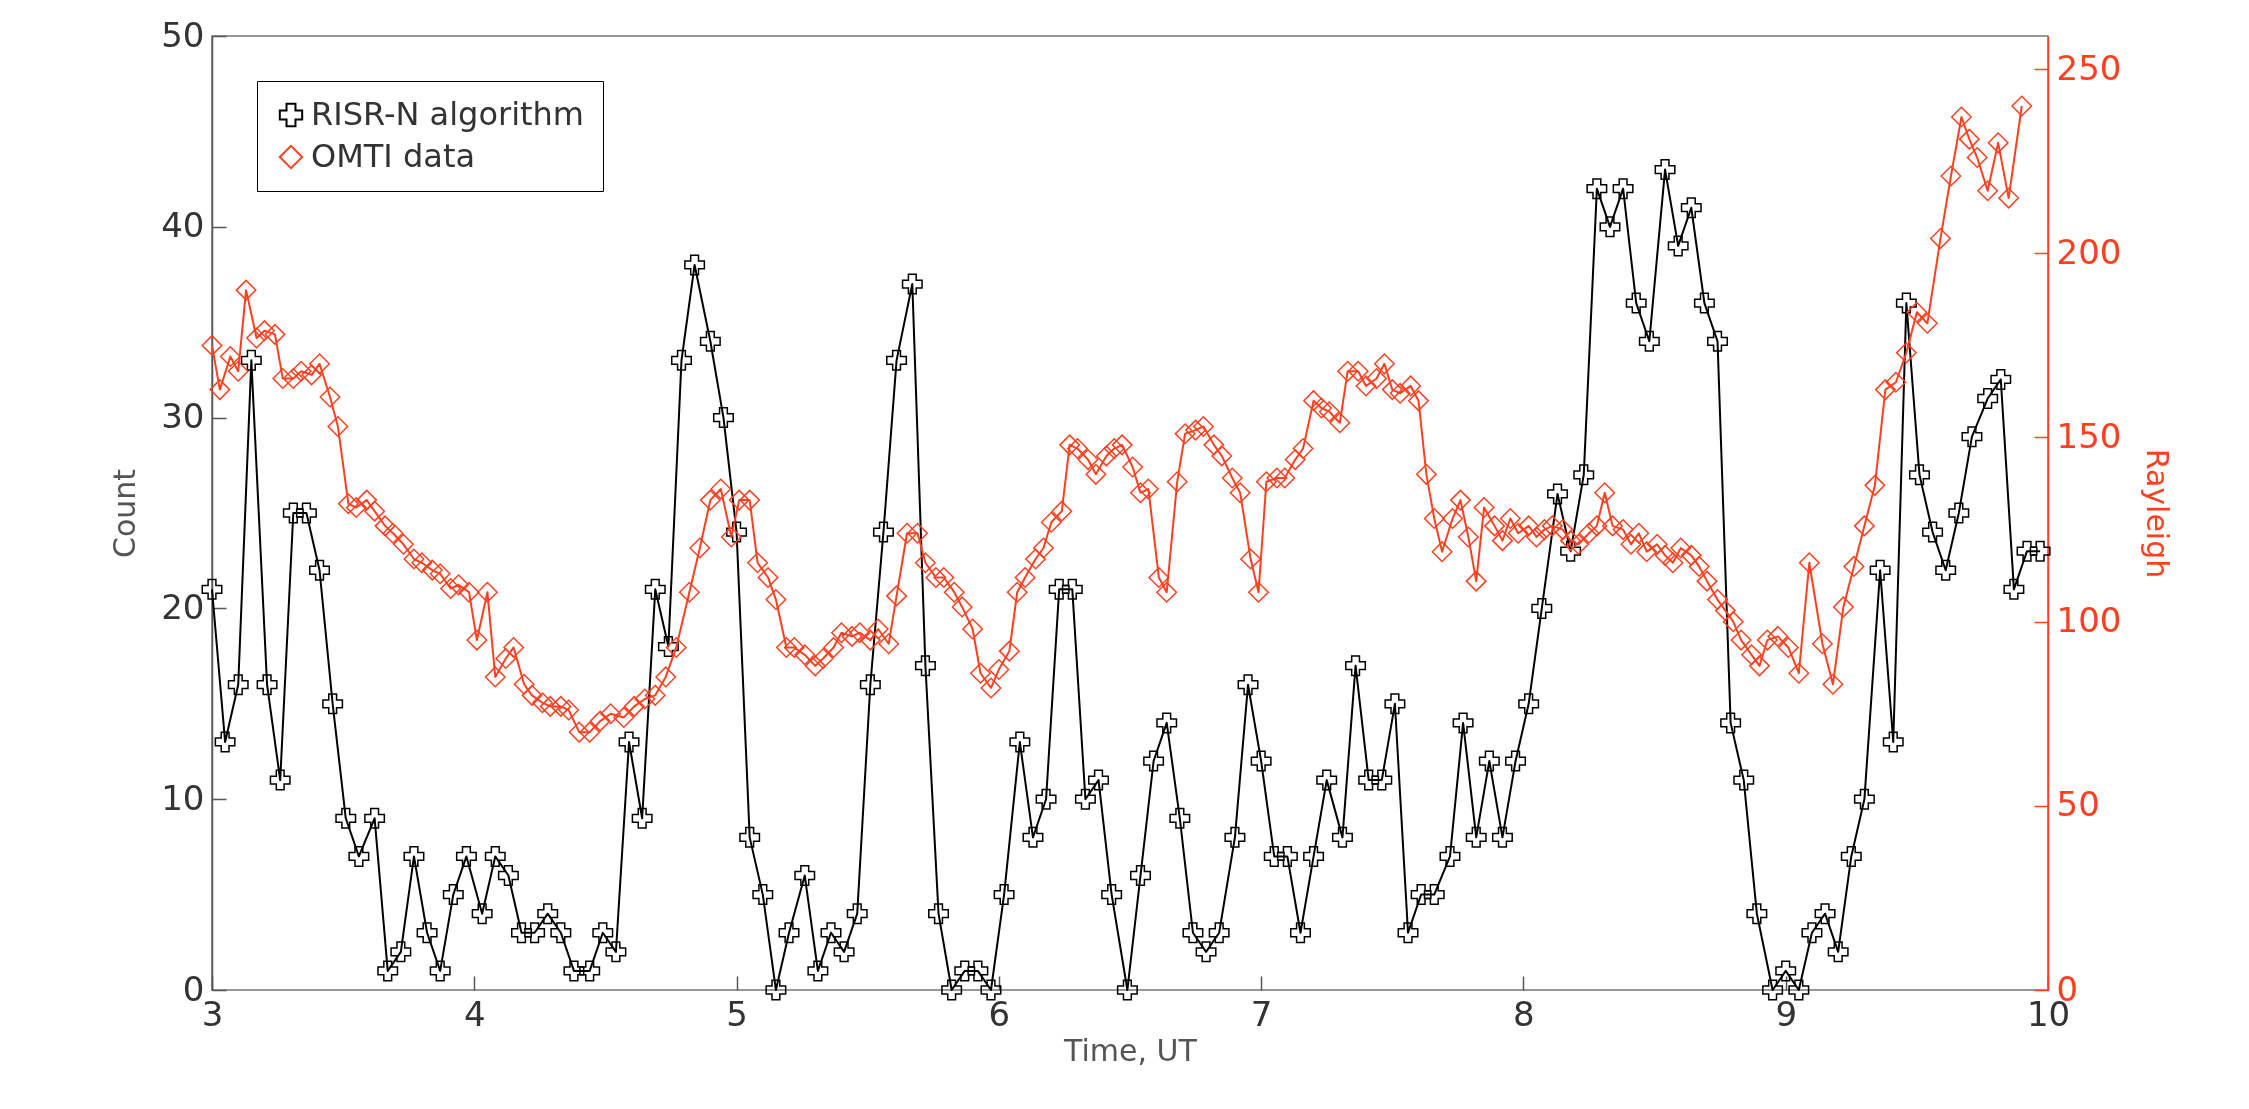  What do you see at coordinates (448, 114) in the screenshot?
I see `legend-label: RISR-N algorithm` at bounding box center [448, 114].